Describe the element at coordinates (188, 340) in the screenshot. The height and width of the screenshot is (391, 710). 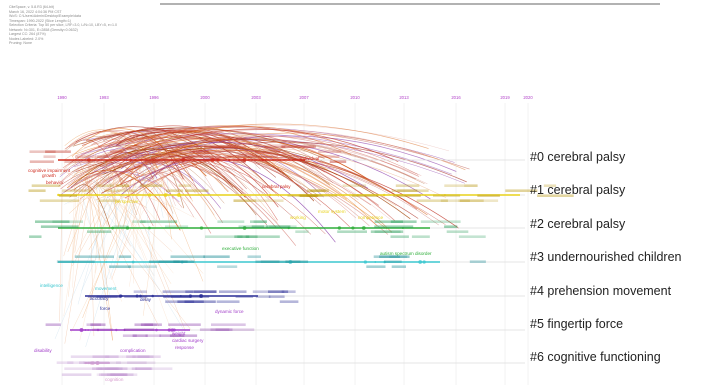
I see `term-label: cardiac surgery` at that location.